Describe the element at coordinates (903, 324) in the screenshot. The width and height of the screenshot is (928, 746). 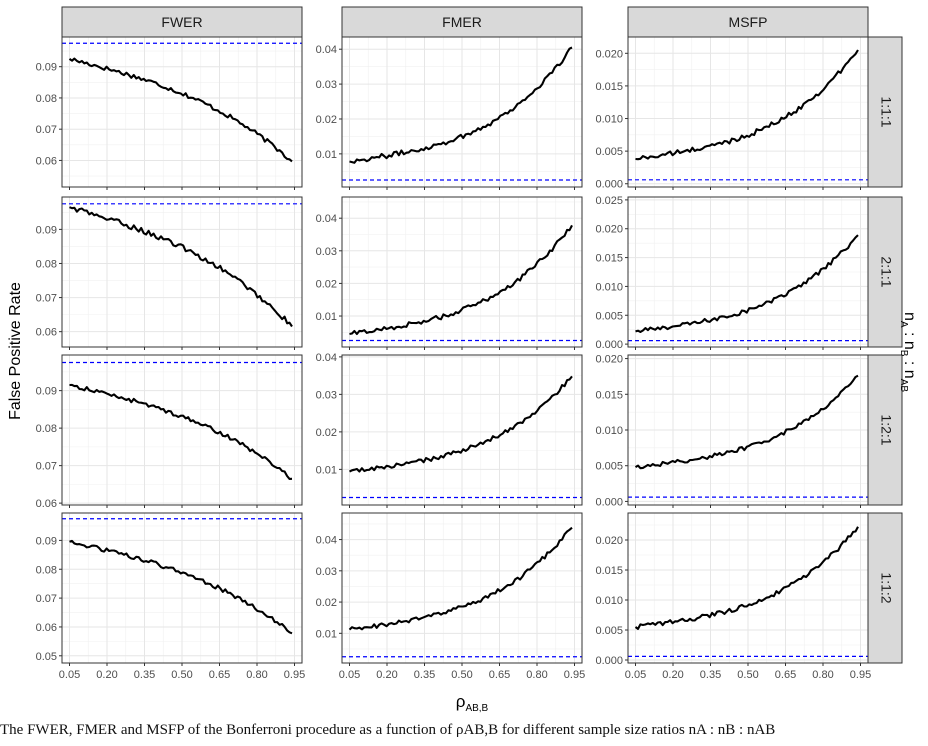
I see `row-strip-sub-A: A` at that location.